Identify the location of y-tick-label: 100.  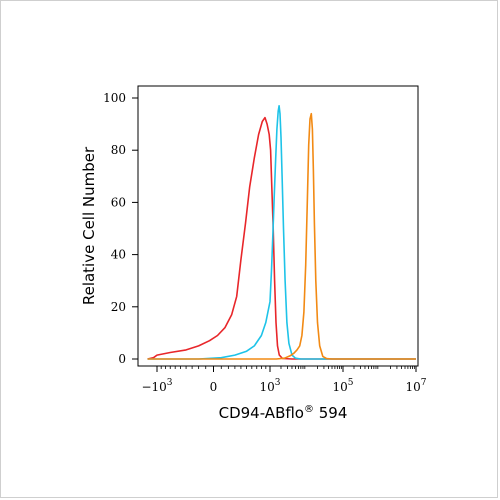
(114, 98).